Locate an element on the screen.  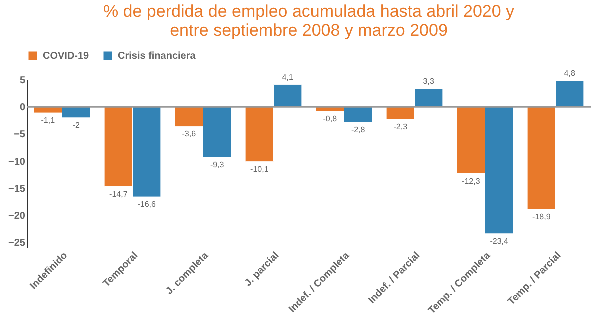
text: % de perdida de empleo acumulada hasta abril 2020 y is located at coordinates (309, 12).